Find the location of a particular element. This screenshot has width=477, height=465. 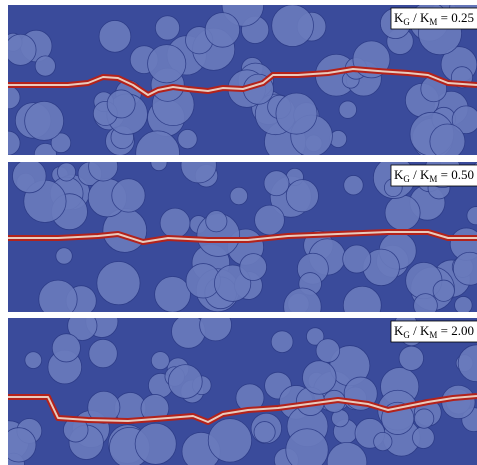

label-text: KG / KM = 0.25 is located at coordinates (434, 18).